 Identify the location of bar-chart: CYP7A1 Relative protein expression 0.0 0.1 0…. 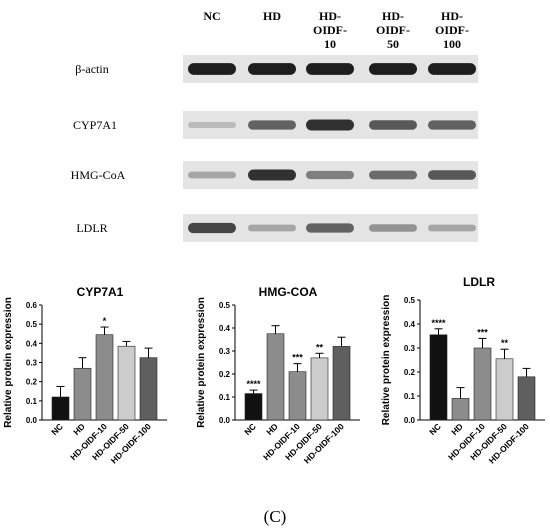
(85, 375).